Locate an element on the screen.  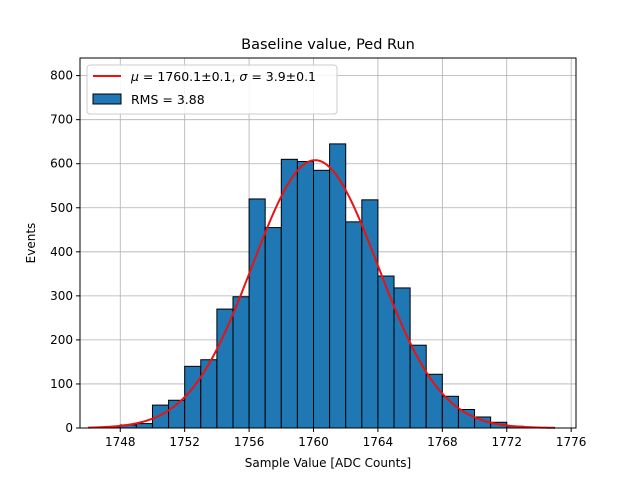
legend-mu-symbol: μ is located at coordinates (134, 76).